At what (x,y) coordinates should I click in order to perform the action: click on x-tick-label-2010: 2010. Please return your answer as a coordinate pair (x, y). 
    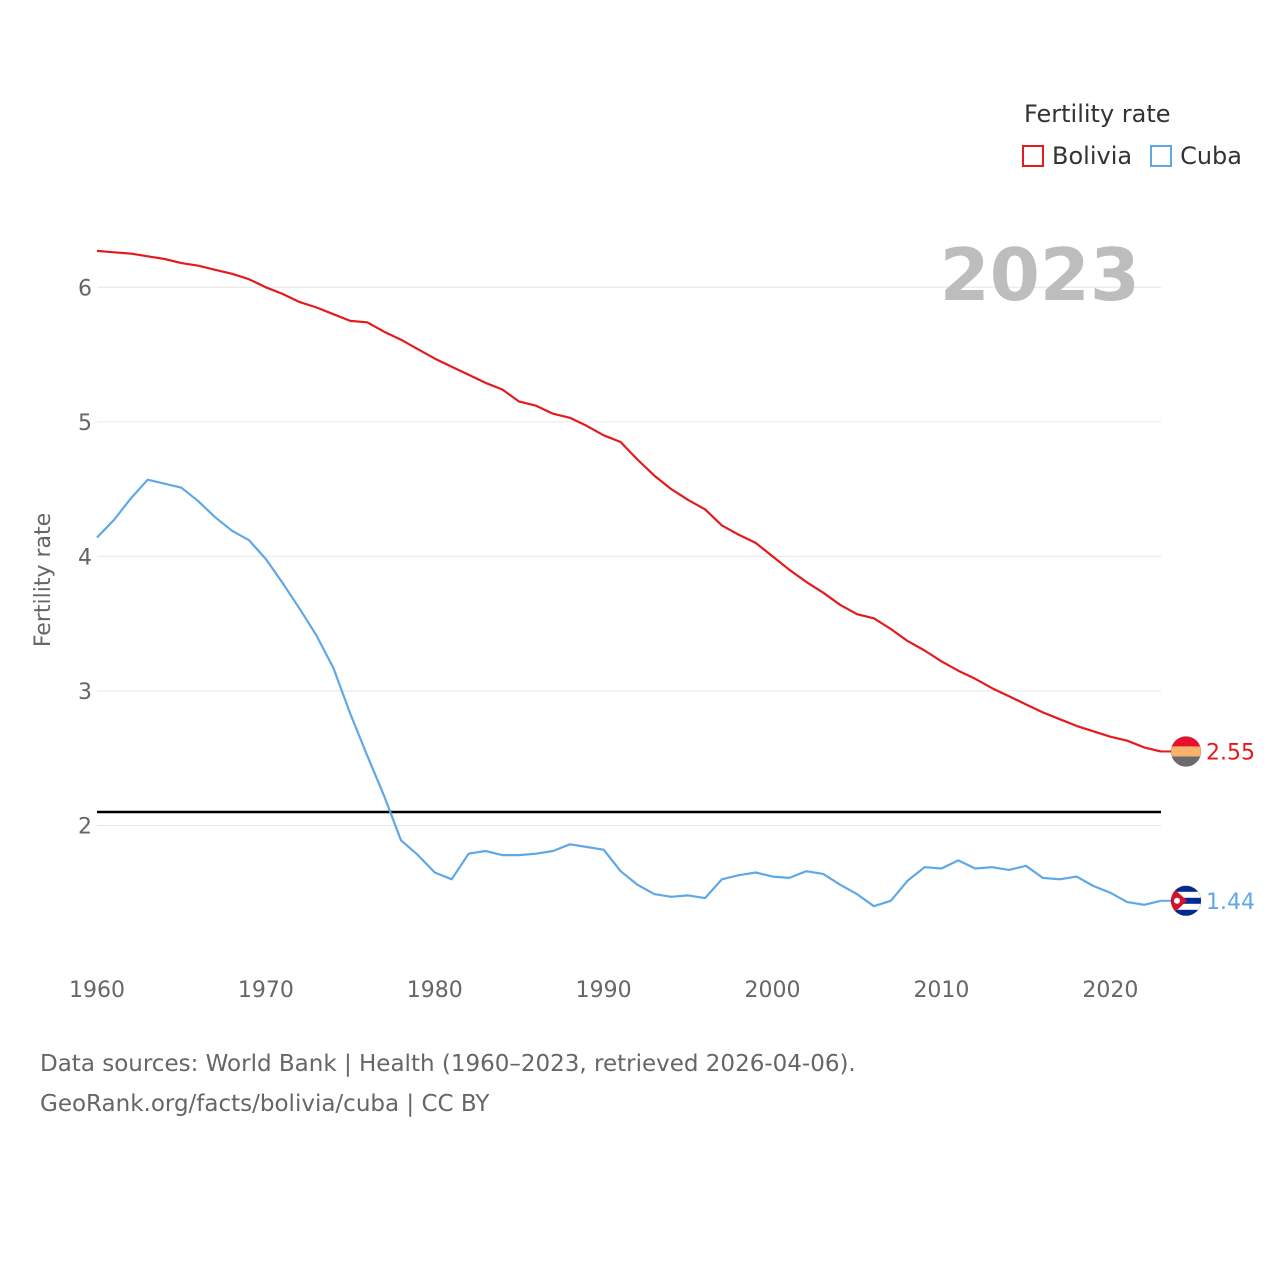
    Looking at the image, I should click on (941, 990).